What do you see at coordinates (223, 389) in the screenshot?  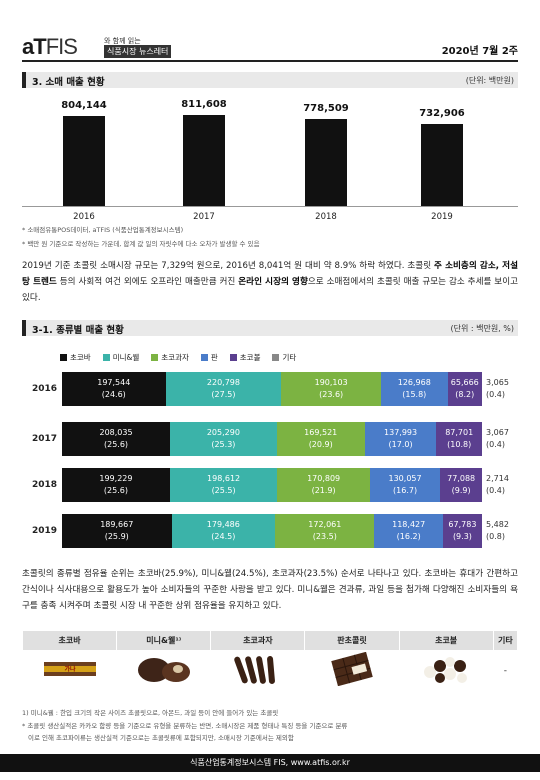 I see `segment-미니&웰: 220,798 (27.5)` at bounding box center [223, 389].